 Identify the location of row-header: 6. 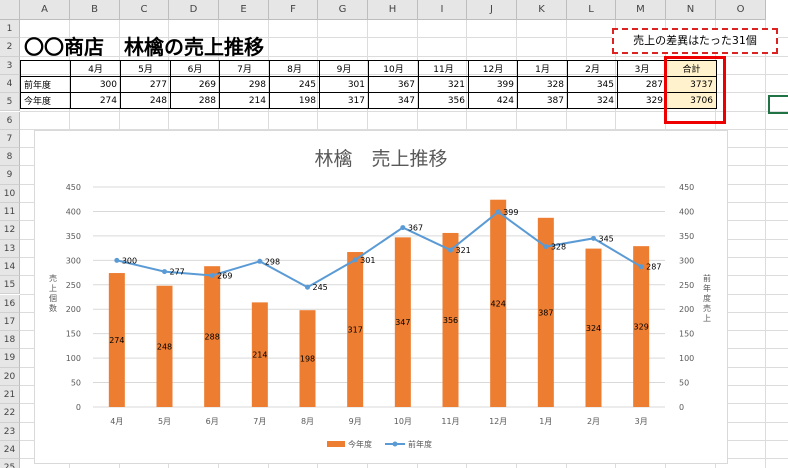
(10, 121).